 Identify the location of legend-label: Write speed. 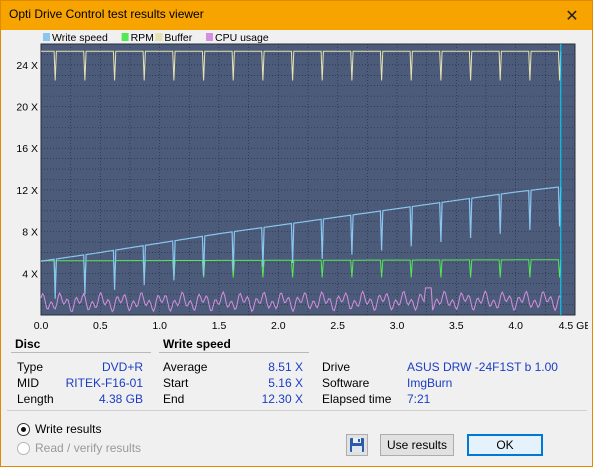
(80, 38).